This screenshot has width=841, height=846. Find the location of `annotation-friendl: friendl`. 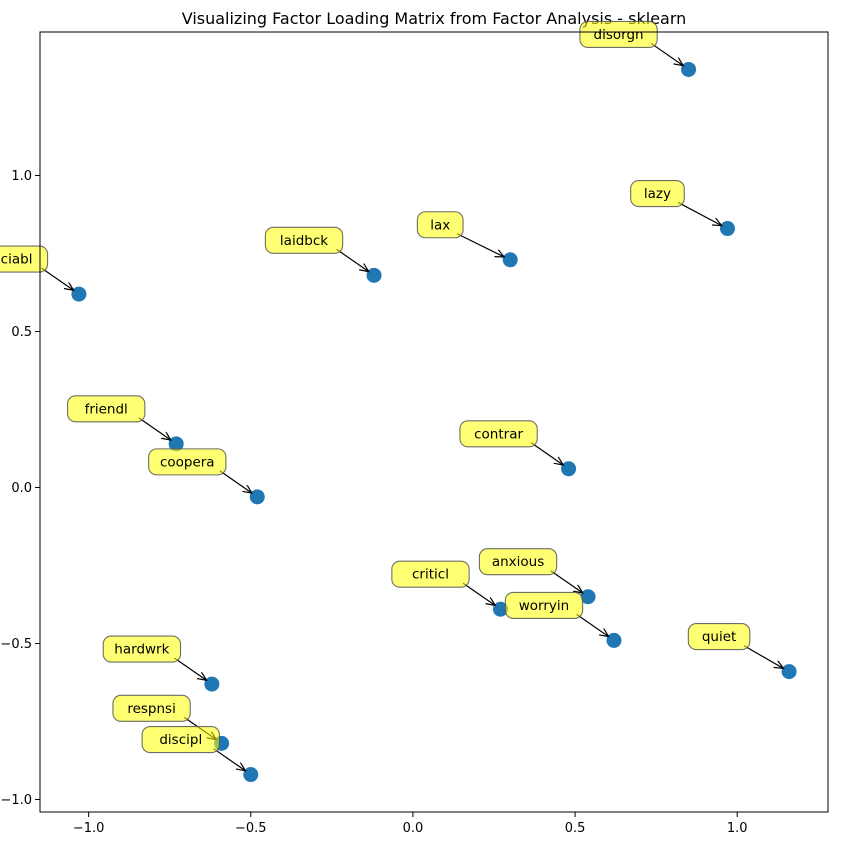

annotation-friendl: friendl is located at coordinates (118, 417).